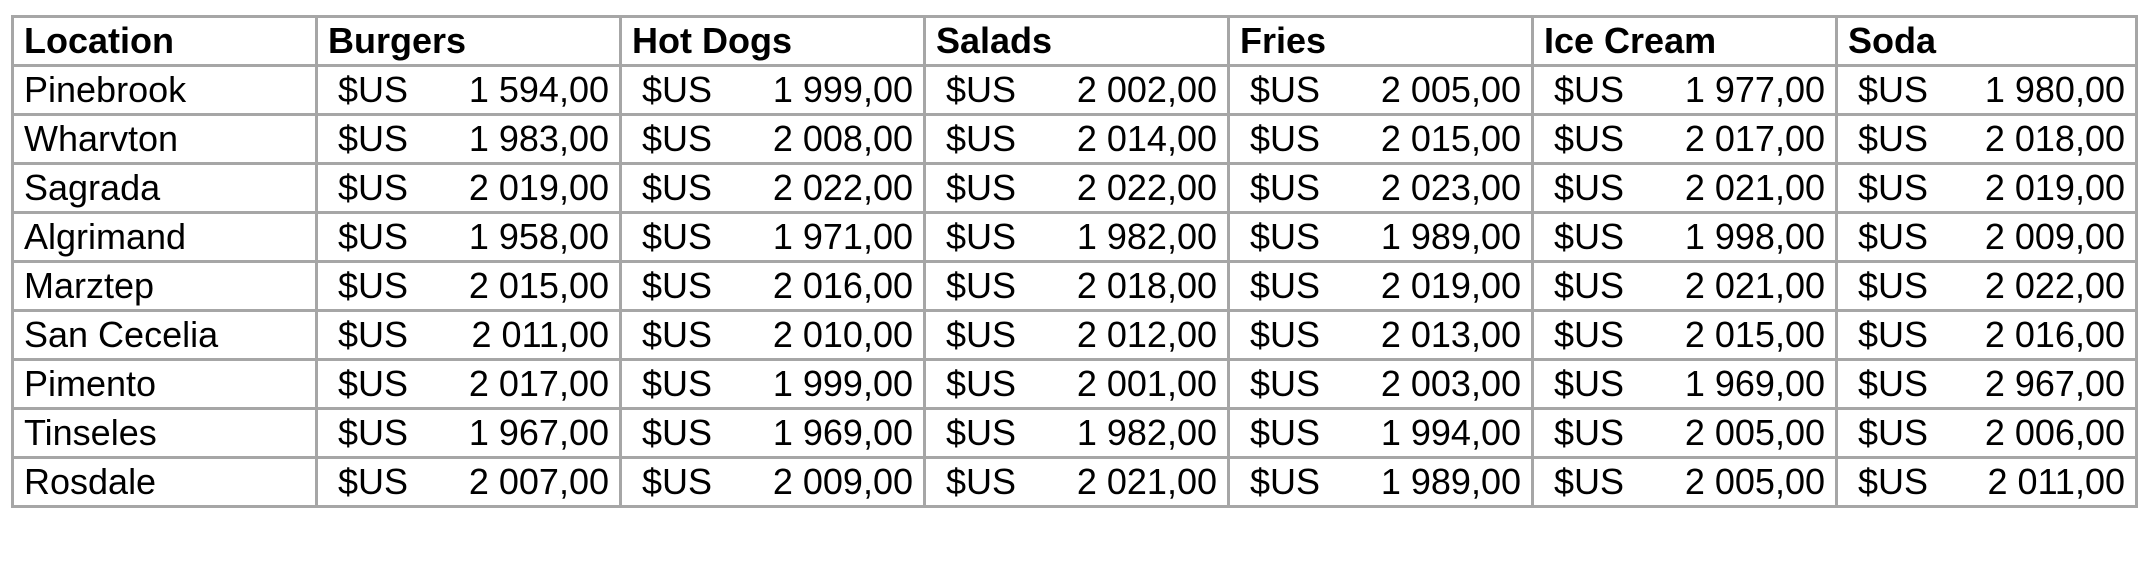 This screenshot has width=2144, height=574. Describe the element at coordinates (1986, 384) in the screenshot. I see `price-cell: $US 2 967,00` at that location.